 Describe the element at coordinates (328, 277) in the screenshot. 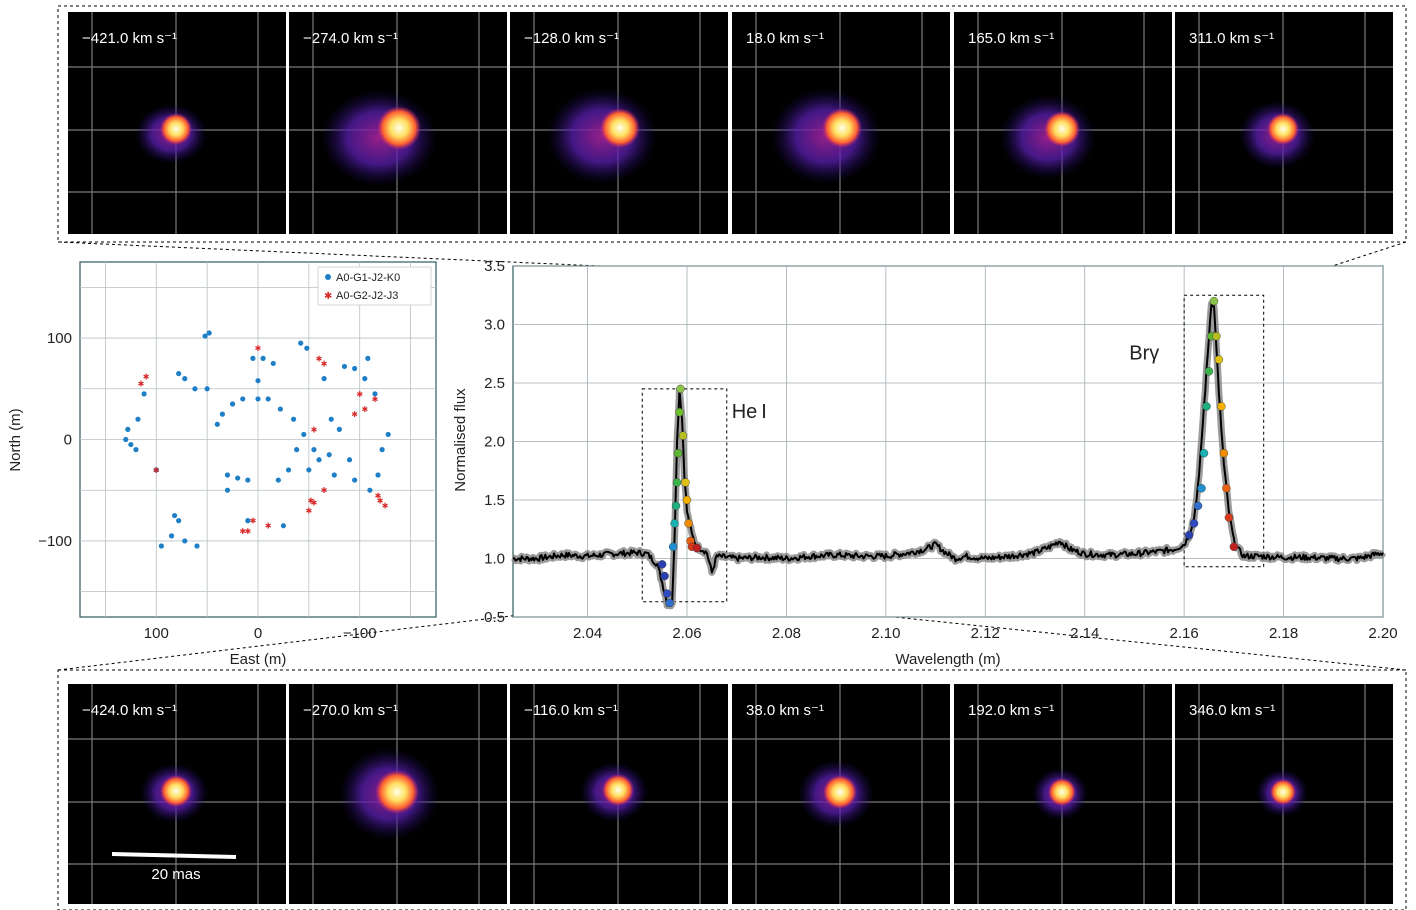

I see `legend-dot-icon` at that location.